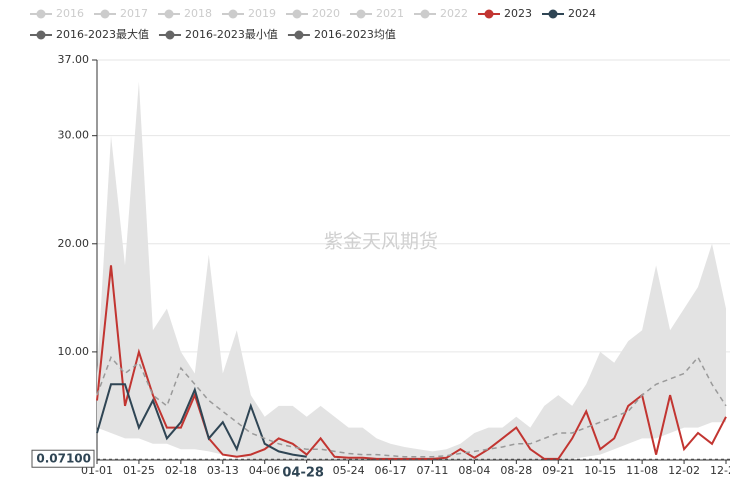 Image resolution: width=730 pixels, height=478 pixels. I want to click on legend-item: 2017, so click(121, 13).